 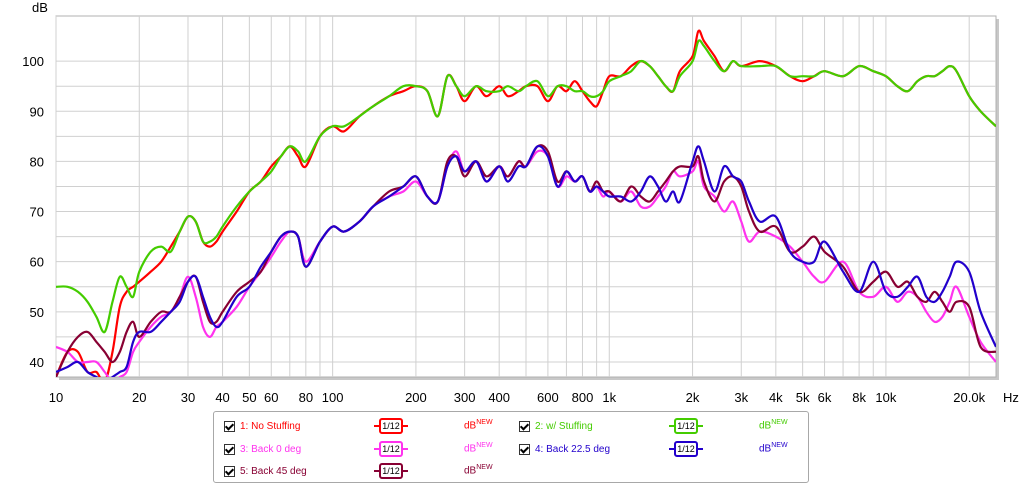 I want to click on legend-label: 1: No Stuffing, so click(x=270, y=426).